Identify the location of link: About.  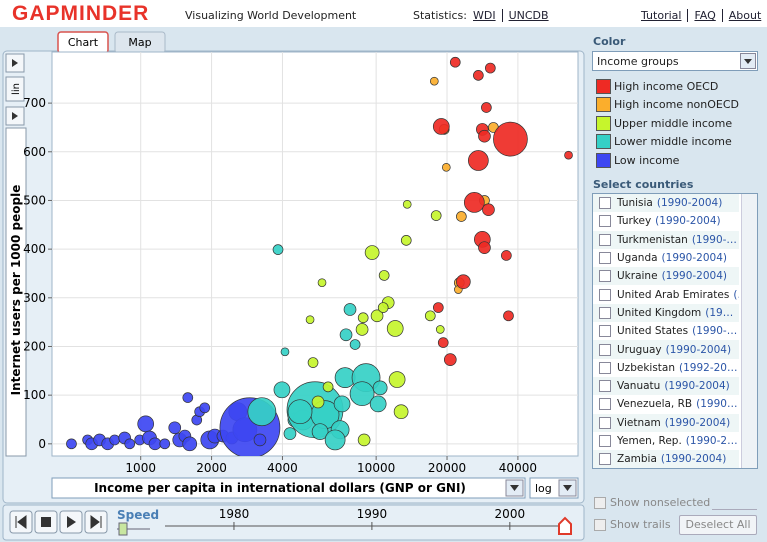
(744, 15).